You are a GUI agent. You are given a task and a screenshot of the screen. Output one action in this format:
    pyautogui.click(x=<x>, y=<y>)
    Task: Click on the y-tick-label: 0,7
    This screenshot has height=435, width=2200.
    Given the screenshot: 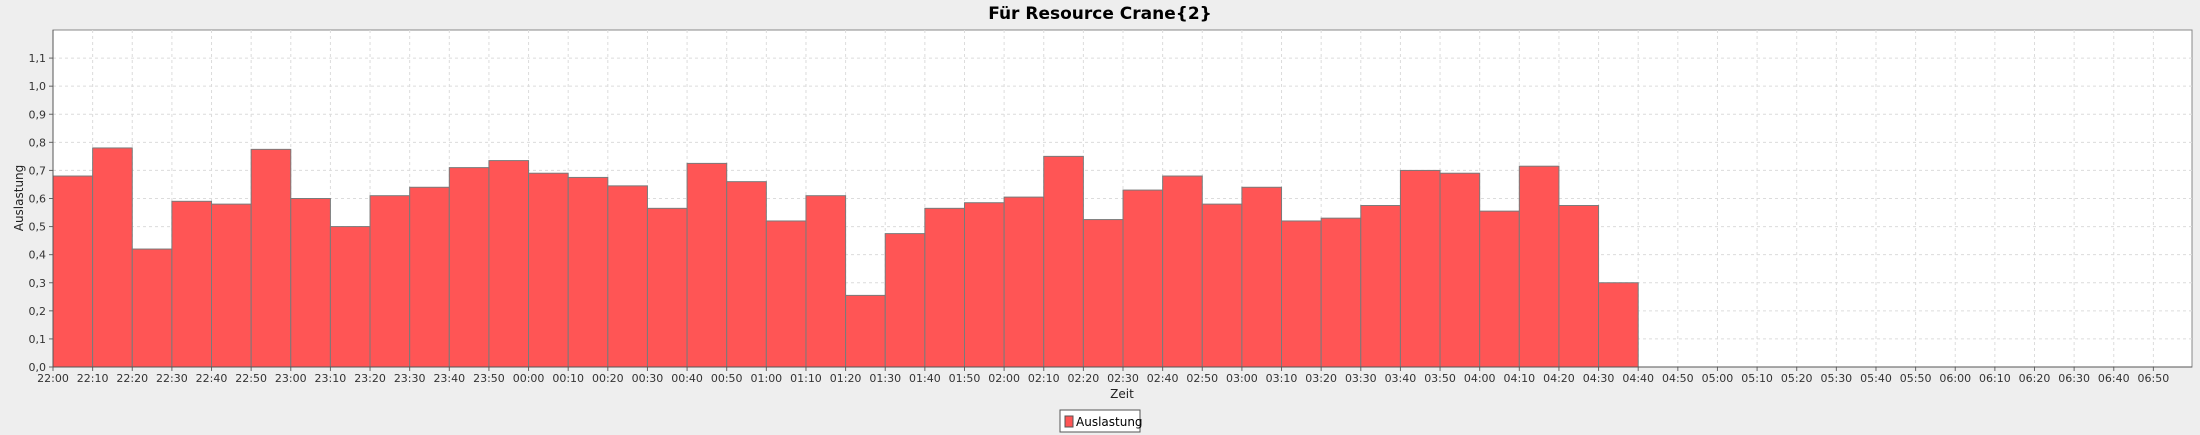 What is the action you would take?
    pyautogui.click(x=38, y=170)
    